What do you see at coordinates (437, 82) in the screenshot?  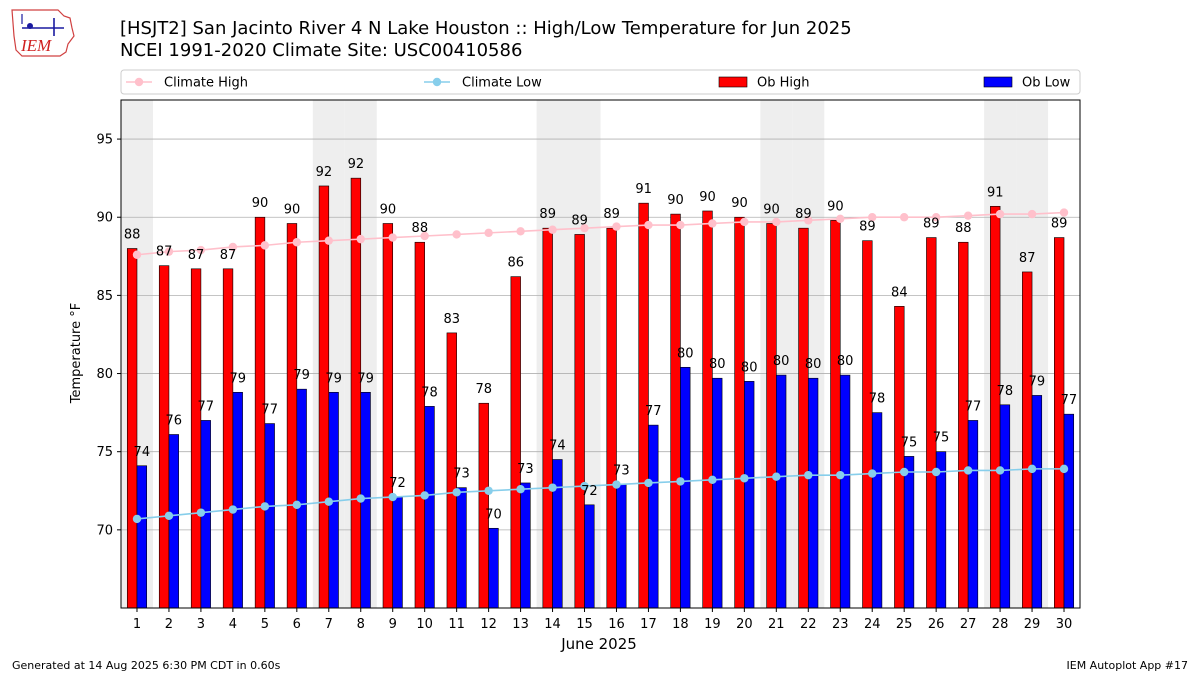 I see `legend-climate-low-marker` at bounding box center [437, 82].